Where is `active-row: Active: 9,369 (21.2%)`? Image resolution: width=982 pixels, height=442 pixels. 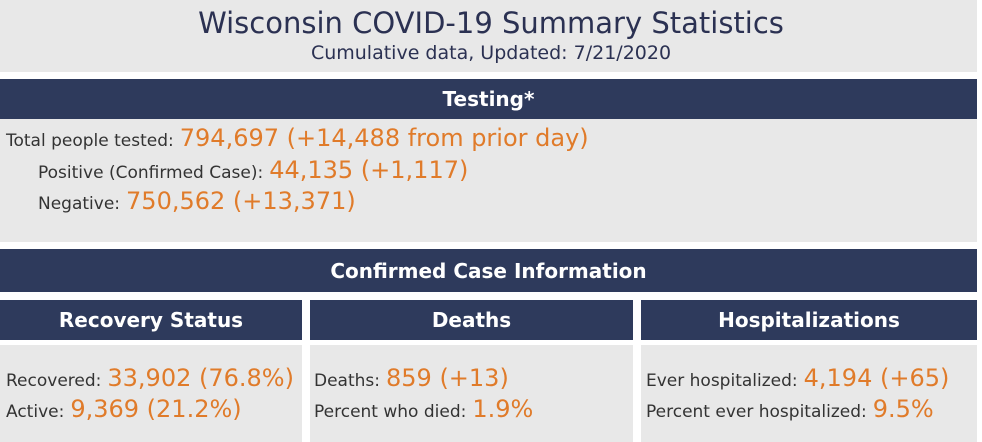
active-row: Active: 9,369 (21.2%) is located at coordinates (124, 409).